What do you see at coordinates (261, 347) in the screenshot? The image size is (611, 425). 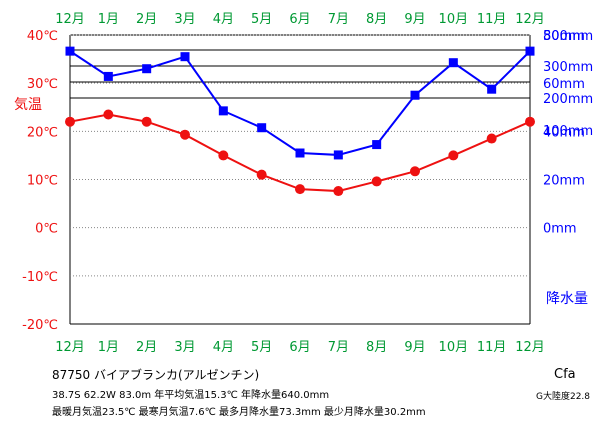 I see `month-label-bottom: 5月` at bounding box center [261, 347].